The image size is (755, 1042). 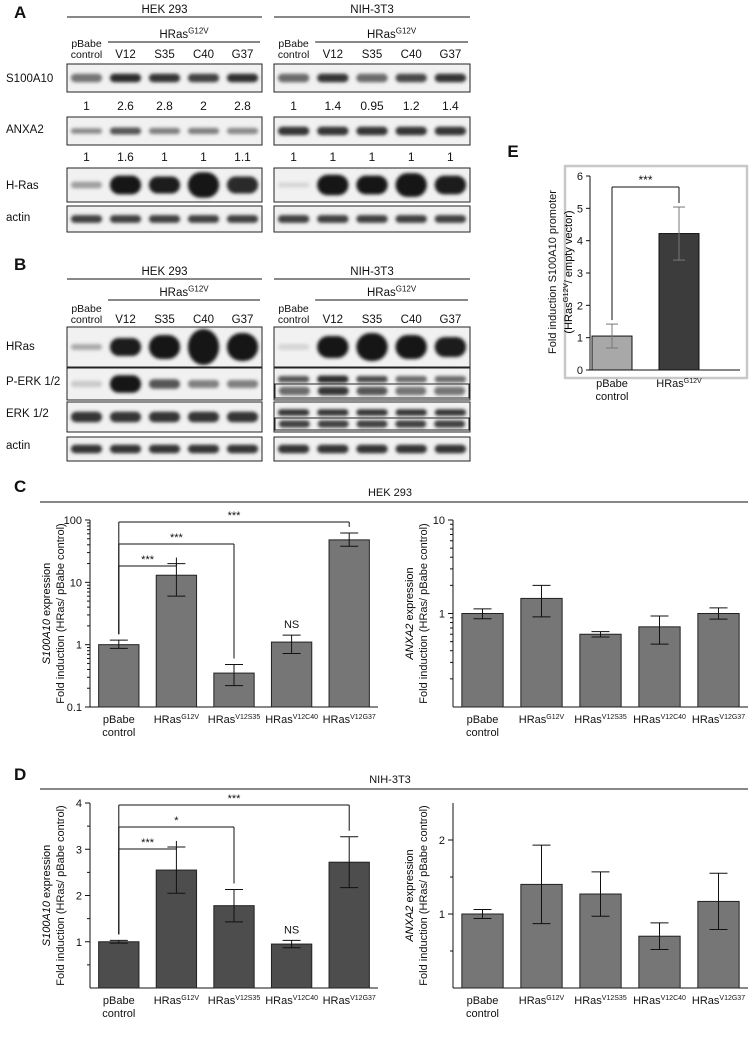 I want to click on panel-a-row-actin: actin, so click(x=18, y=218).